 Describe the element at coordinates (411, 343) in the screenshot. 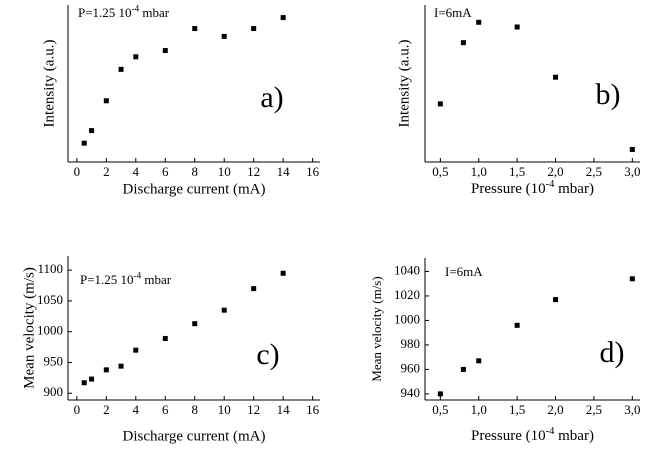

I see `y-tick-label: 980` at that location.